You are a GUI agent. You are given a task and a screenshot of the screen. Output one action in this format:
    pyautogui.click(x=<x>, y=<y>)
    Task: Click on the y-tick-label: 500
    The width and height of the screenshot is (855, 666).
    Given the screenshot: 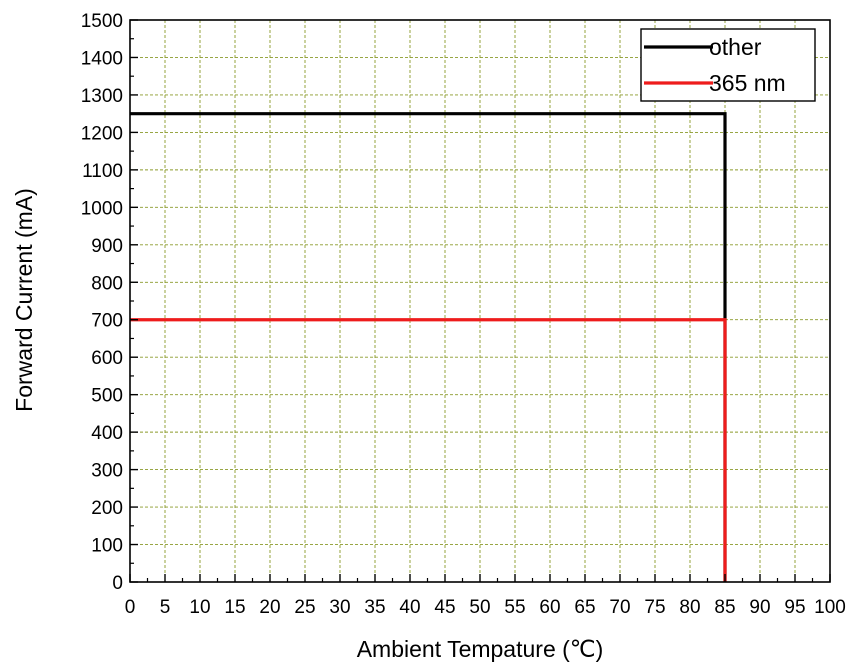 What is the action you would take?
    pyautogui.click(x=107, y=396)
    